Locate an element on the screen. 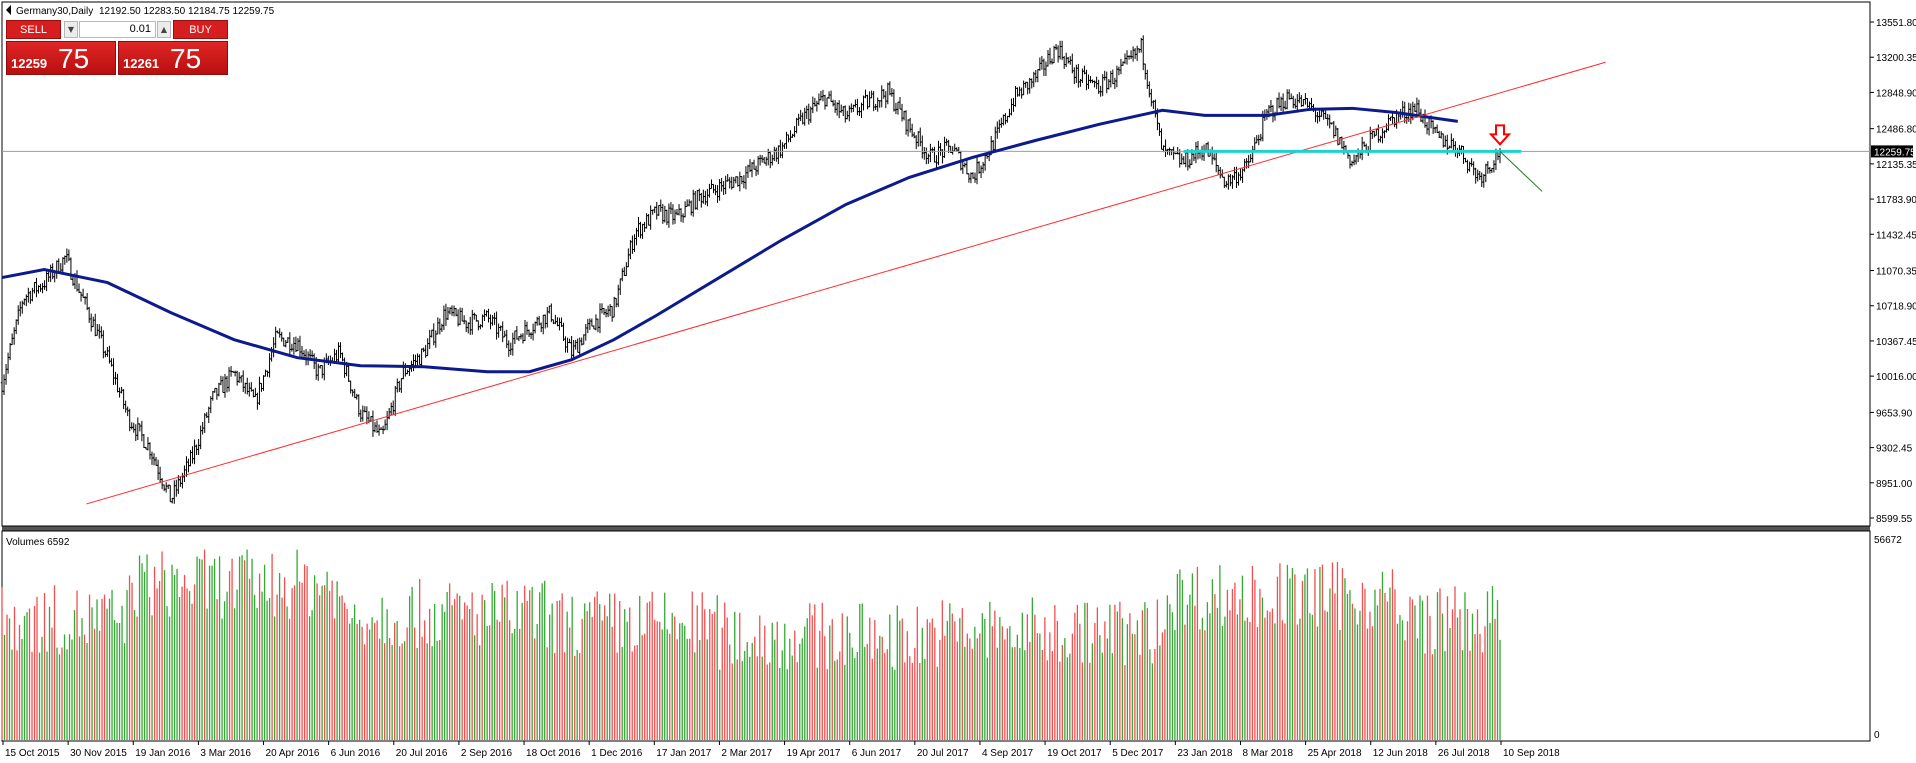 The height and width of the screenshot is (763, 1916). time-axis-label: 17 Jan 2017 is located at coordinates (683, 753).